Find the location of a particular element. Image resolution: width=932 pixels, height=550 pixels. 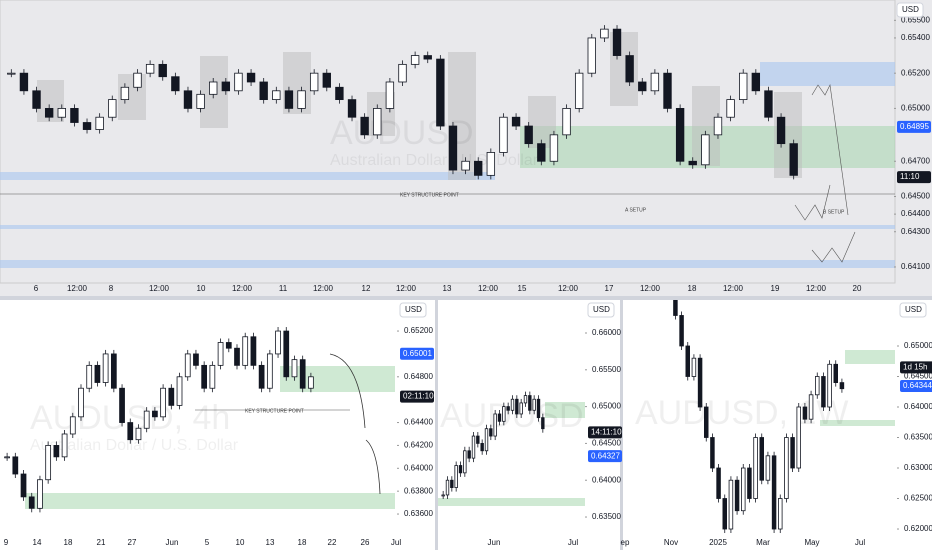

x-tick-label: 19 is located at coordinates (775, 288).